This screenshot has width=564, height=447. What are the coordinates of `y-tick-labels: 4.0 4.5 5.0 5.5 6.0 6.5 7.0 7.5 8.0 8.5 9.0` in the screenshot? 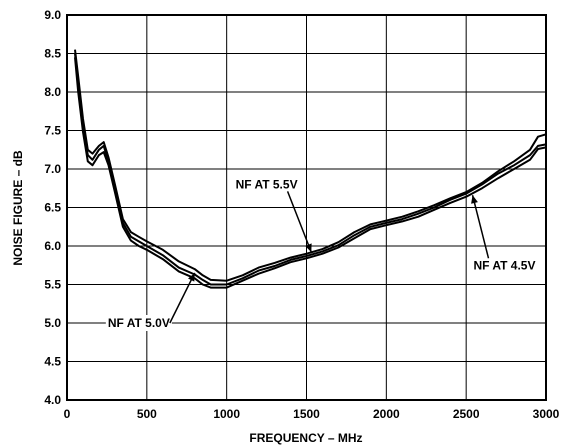 It's located at (52, 207).